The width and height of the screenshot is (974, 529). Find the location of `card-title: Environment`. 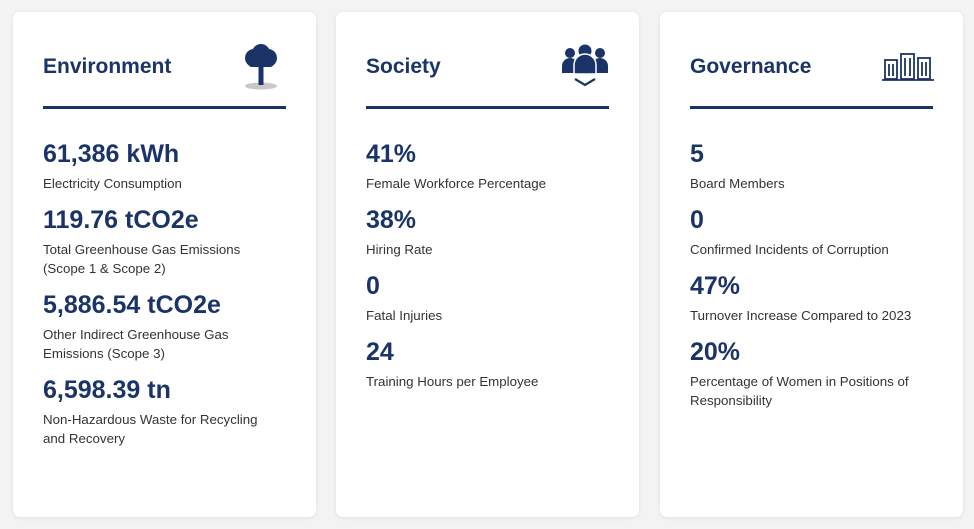

card-title: Environment is located at coordinates (107, 66).